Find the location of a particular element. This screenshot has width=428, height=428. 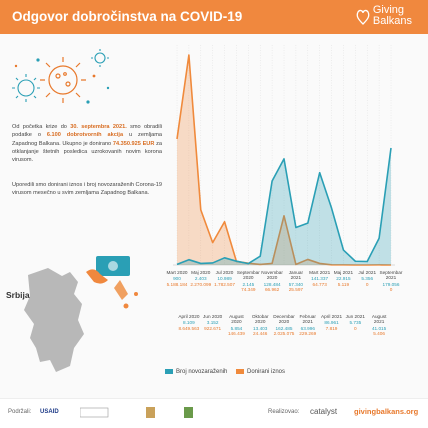

sponsor-logos is located at coordinates (136, 412).